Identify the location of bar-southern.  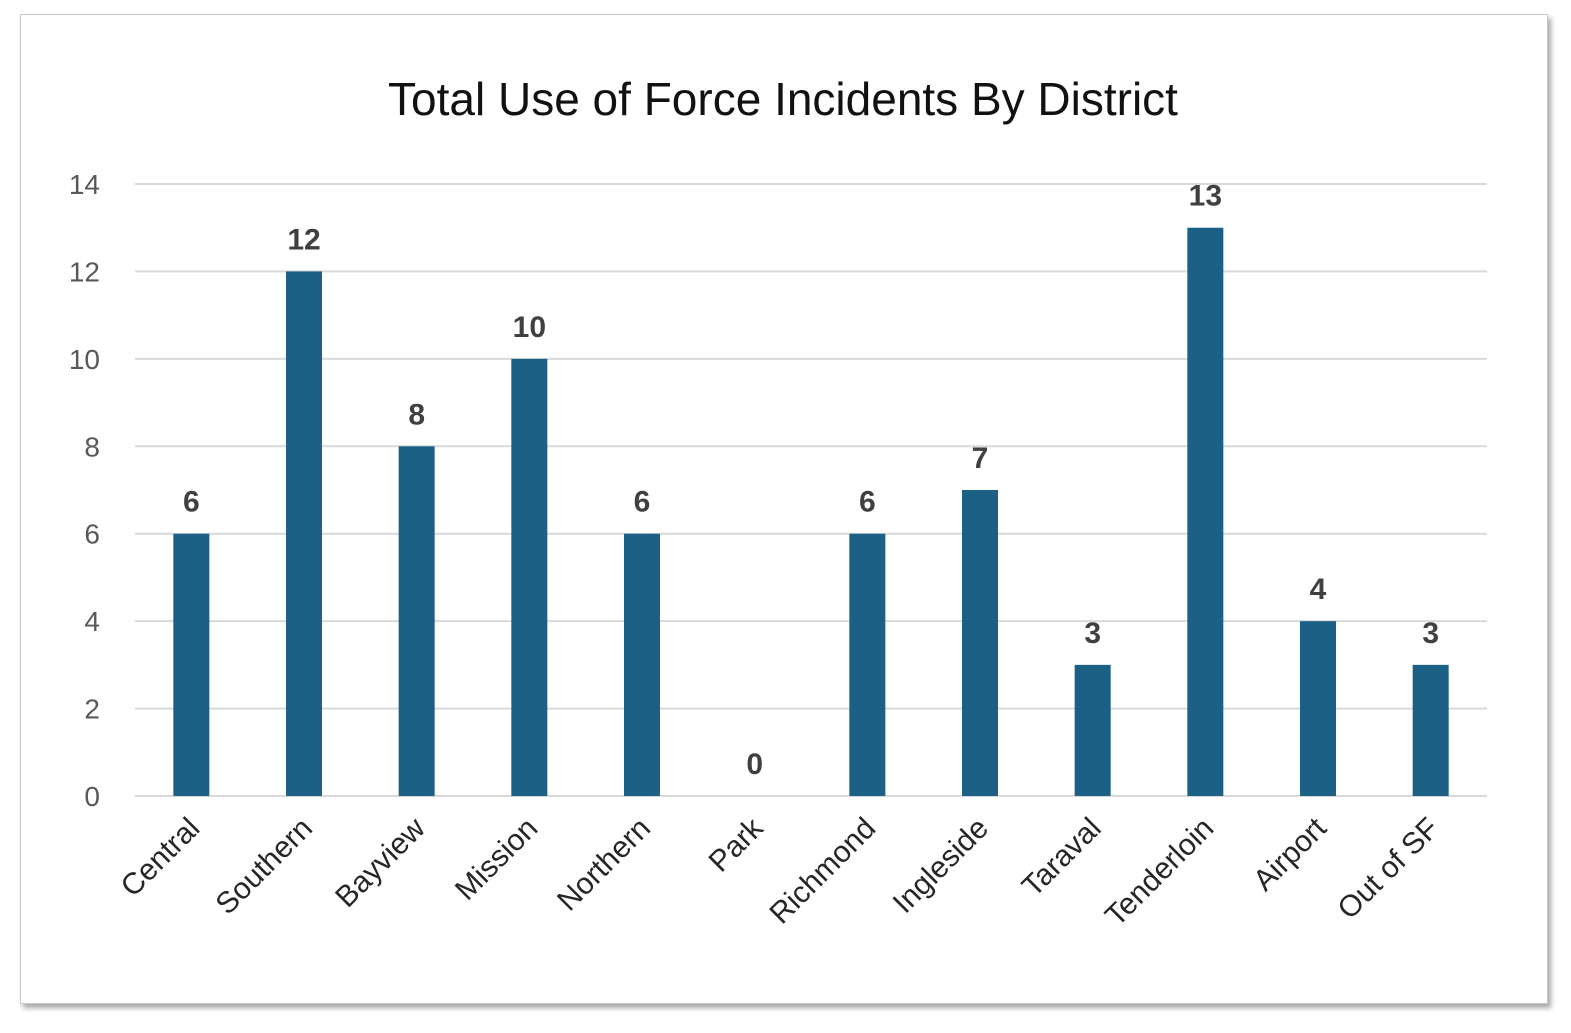
(304, 533).